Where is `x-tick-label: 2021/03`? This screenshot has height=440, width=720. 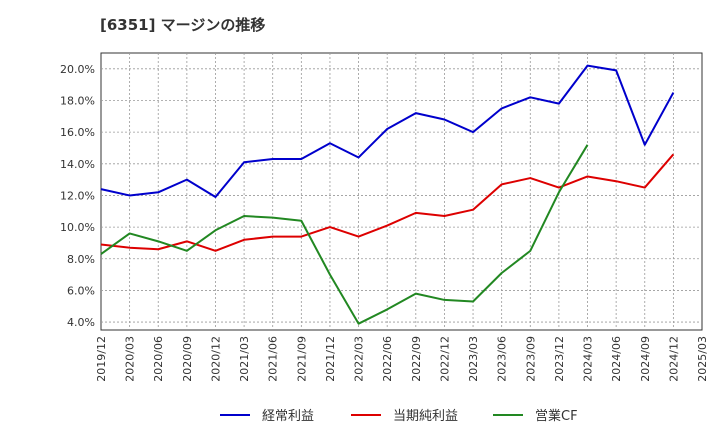
x-tick-label: 2021/03 is located at coordinates (244, 359).